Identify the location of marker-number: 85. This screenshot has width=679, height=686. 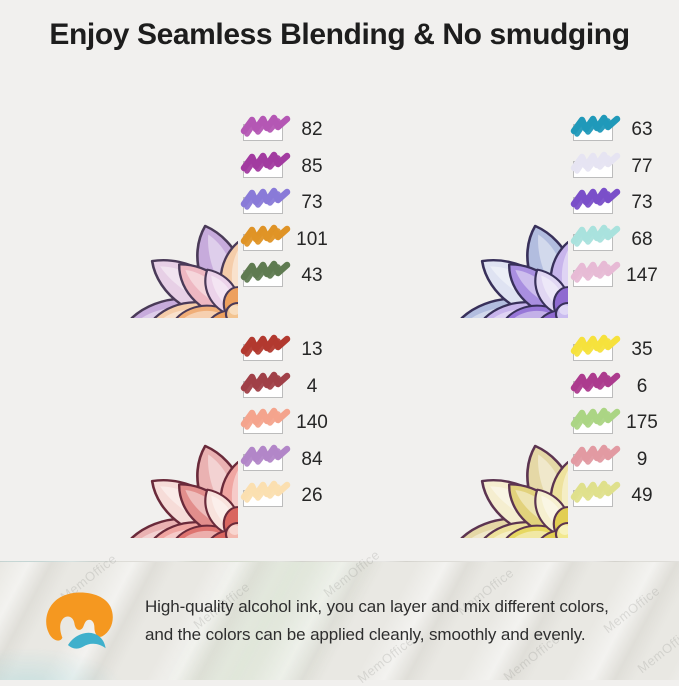
(312, 166).